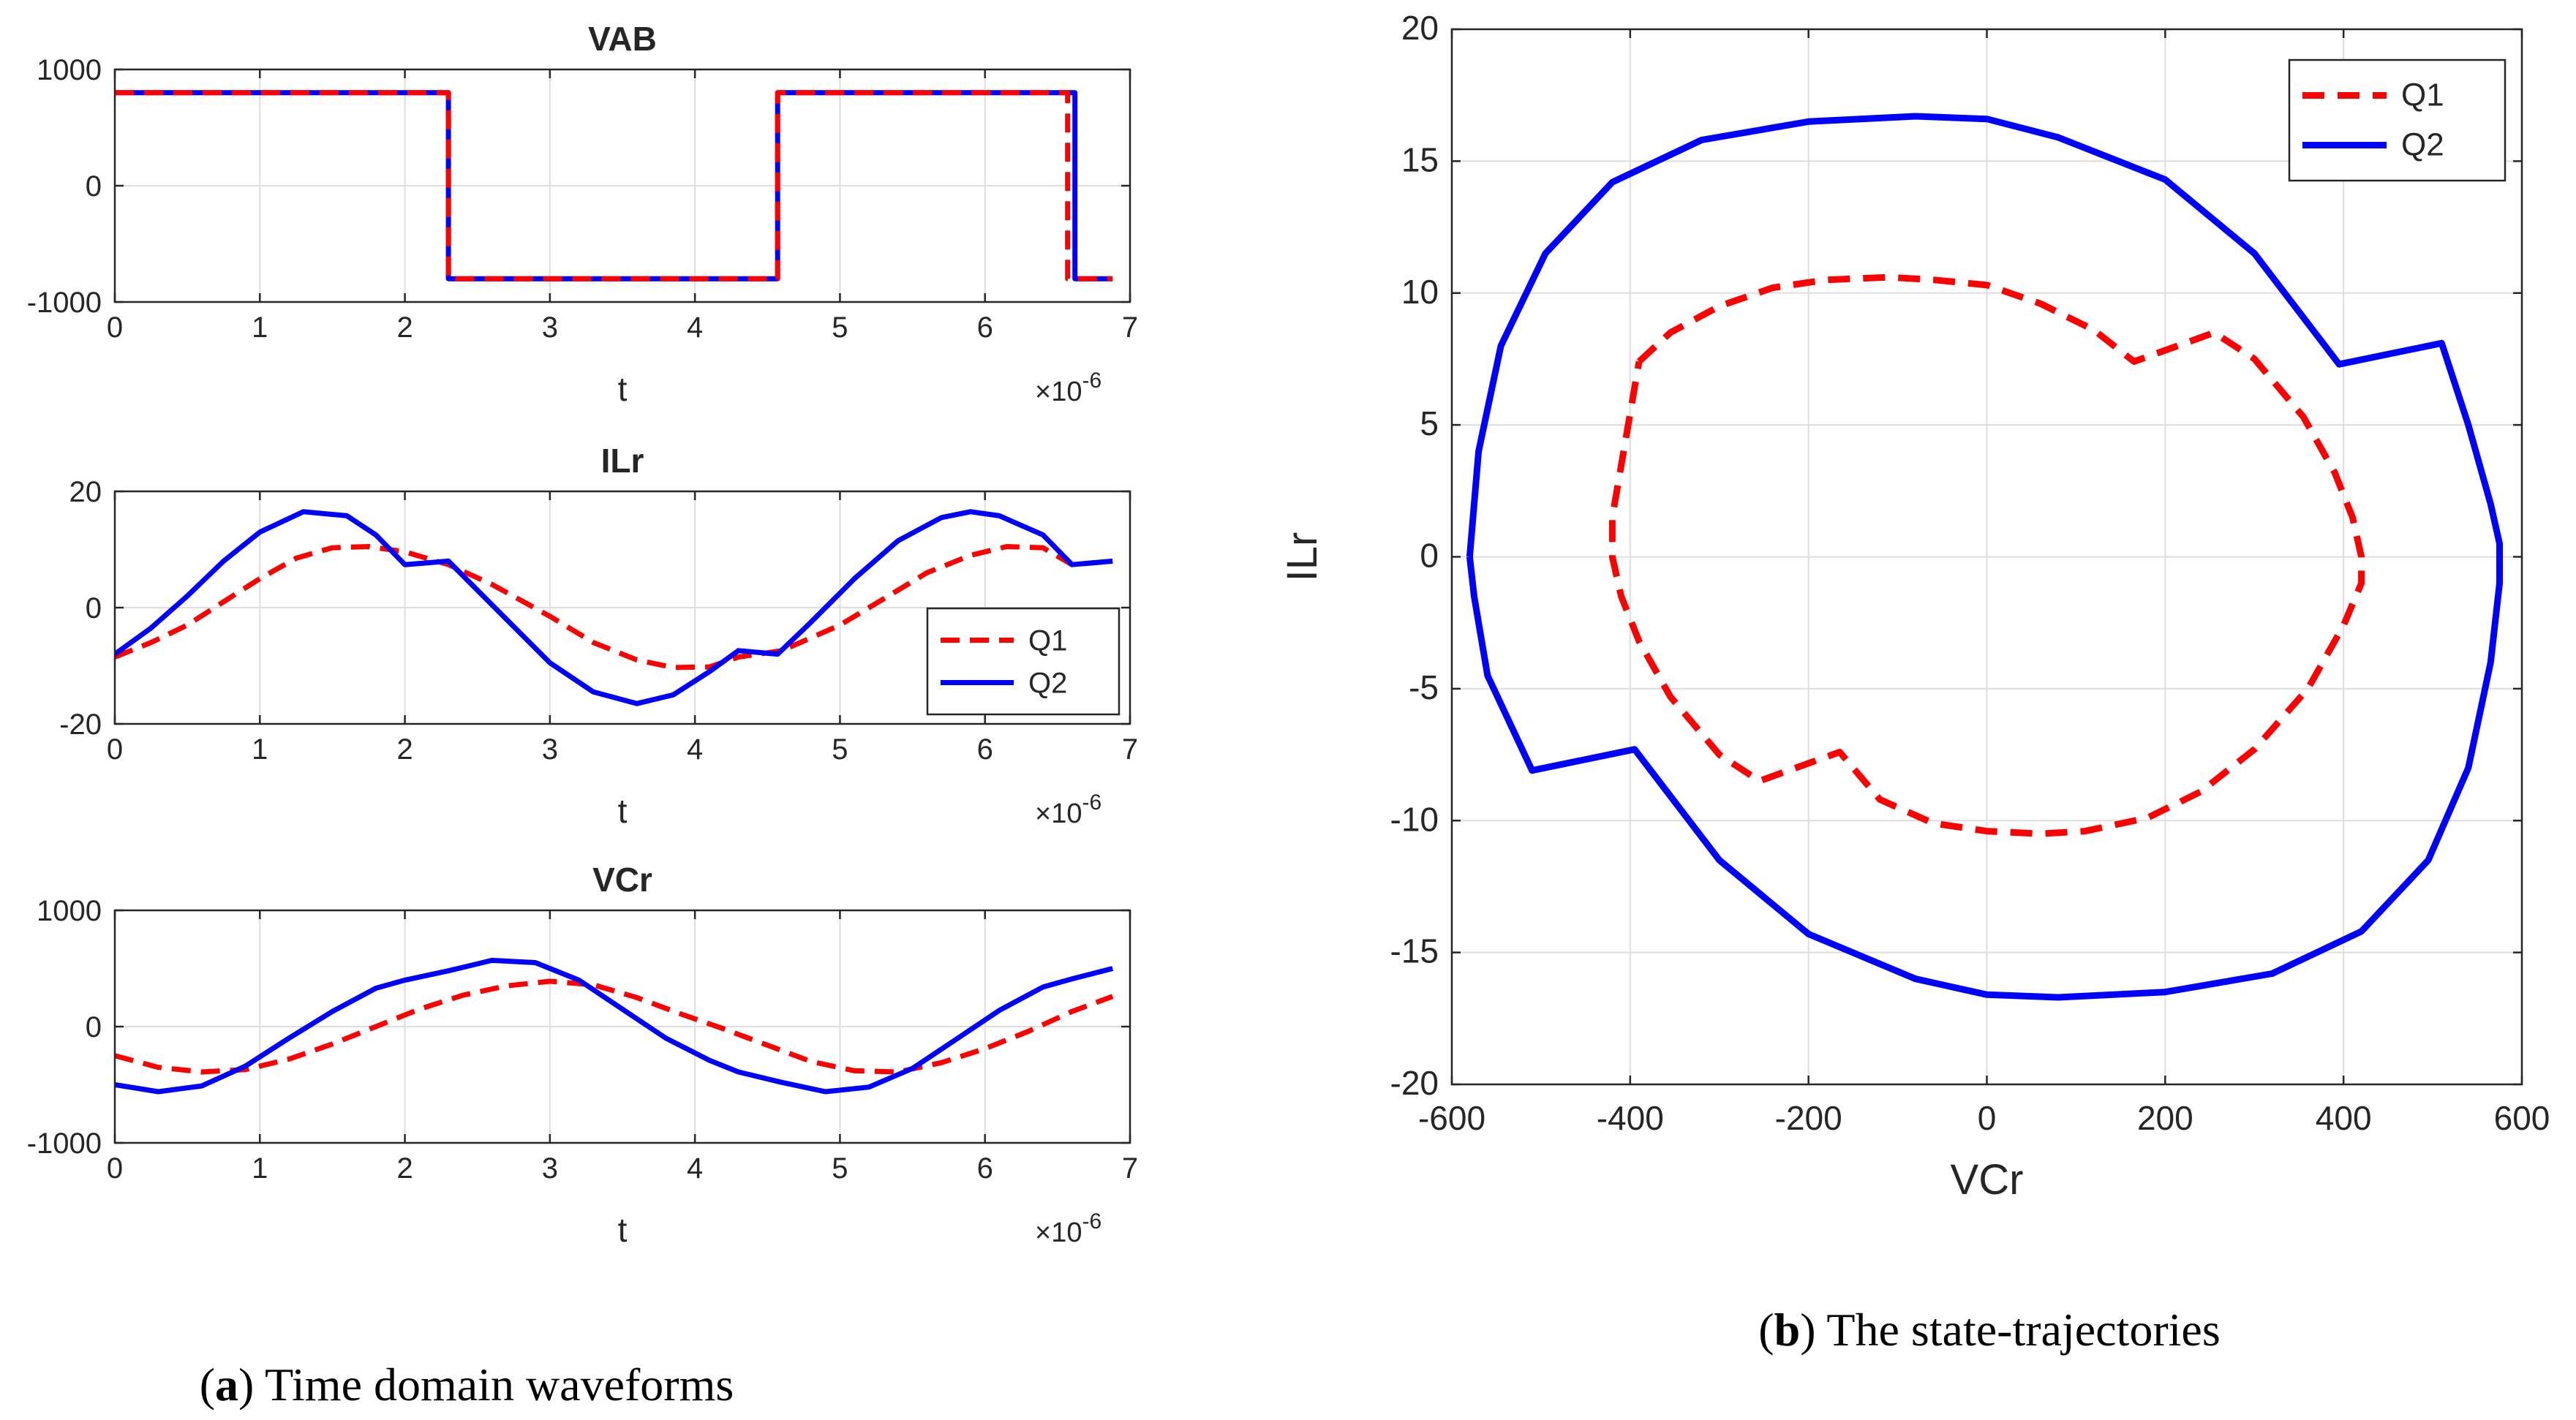  What do you see at coordinates (1420, 28) in the screenshot?
I see `trajectory-ytick-label-8: 20` at bounding box center [1420, 28].